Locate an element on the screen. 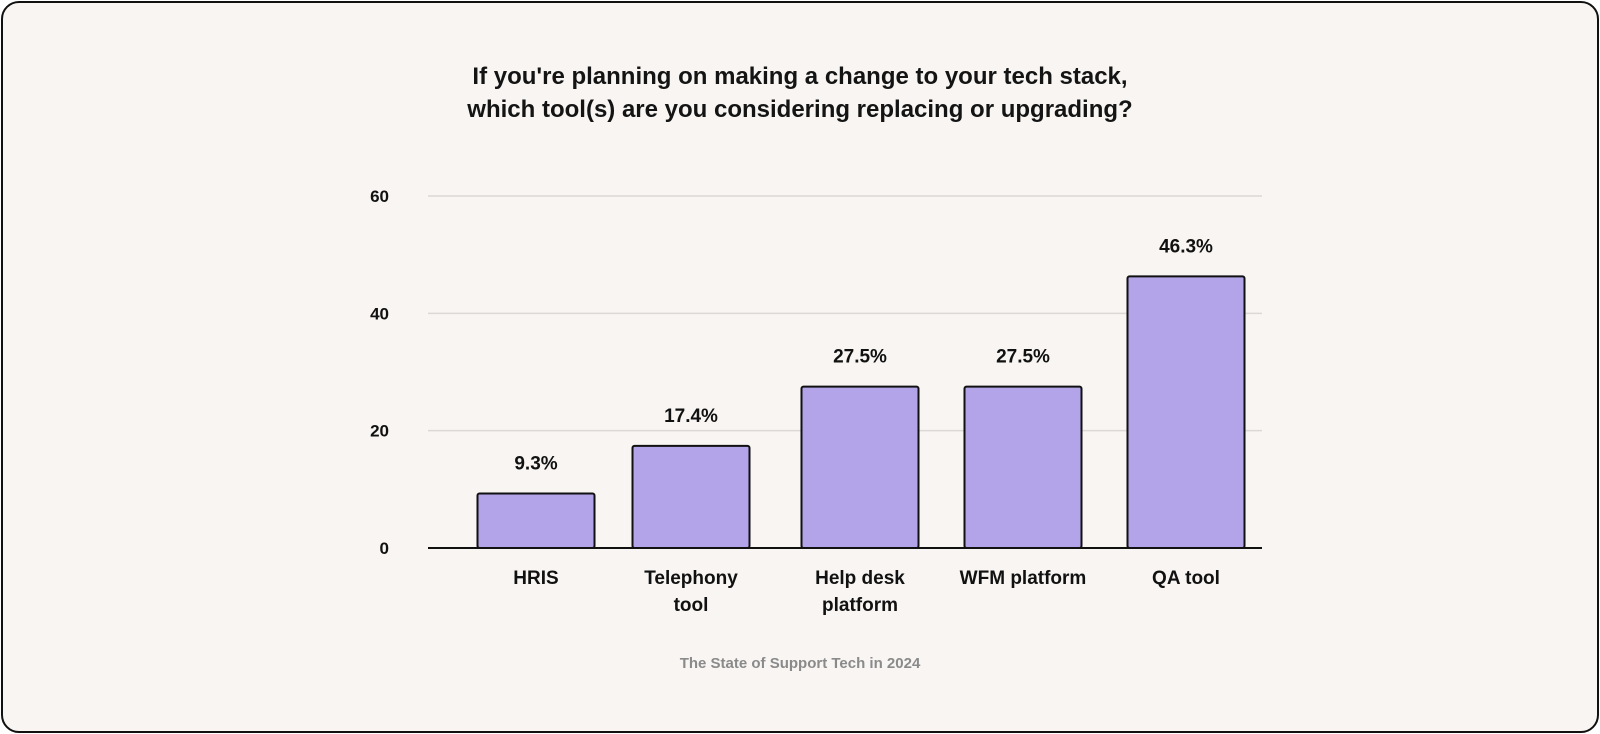 The width and height of the screenshot is (1600, 734). y-tick-label: 40 is located at coordinates (379, 313).